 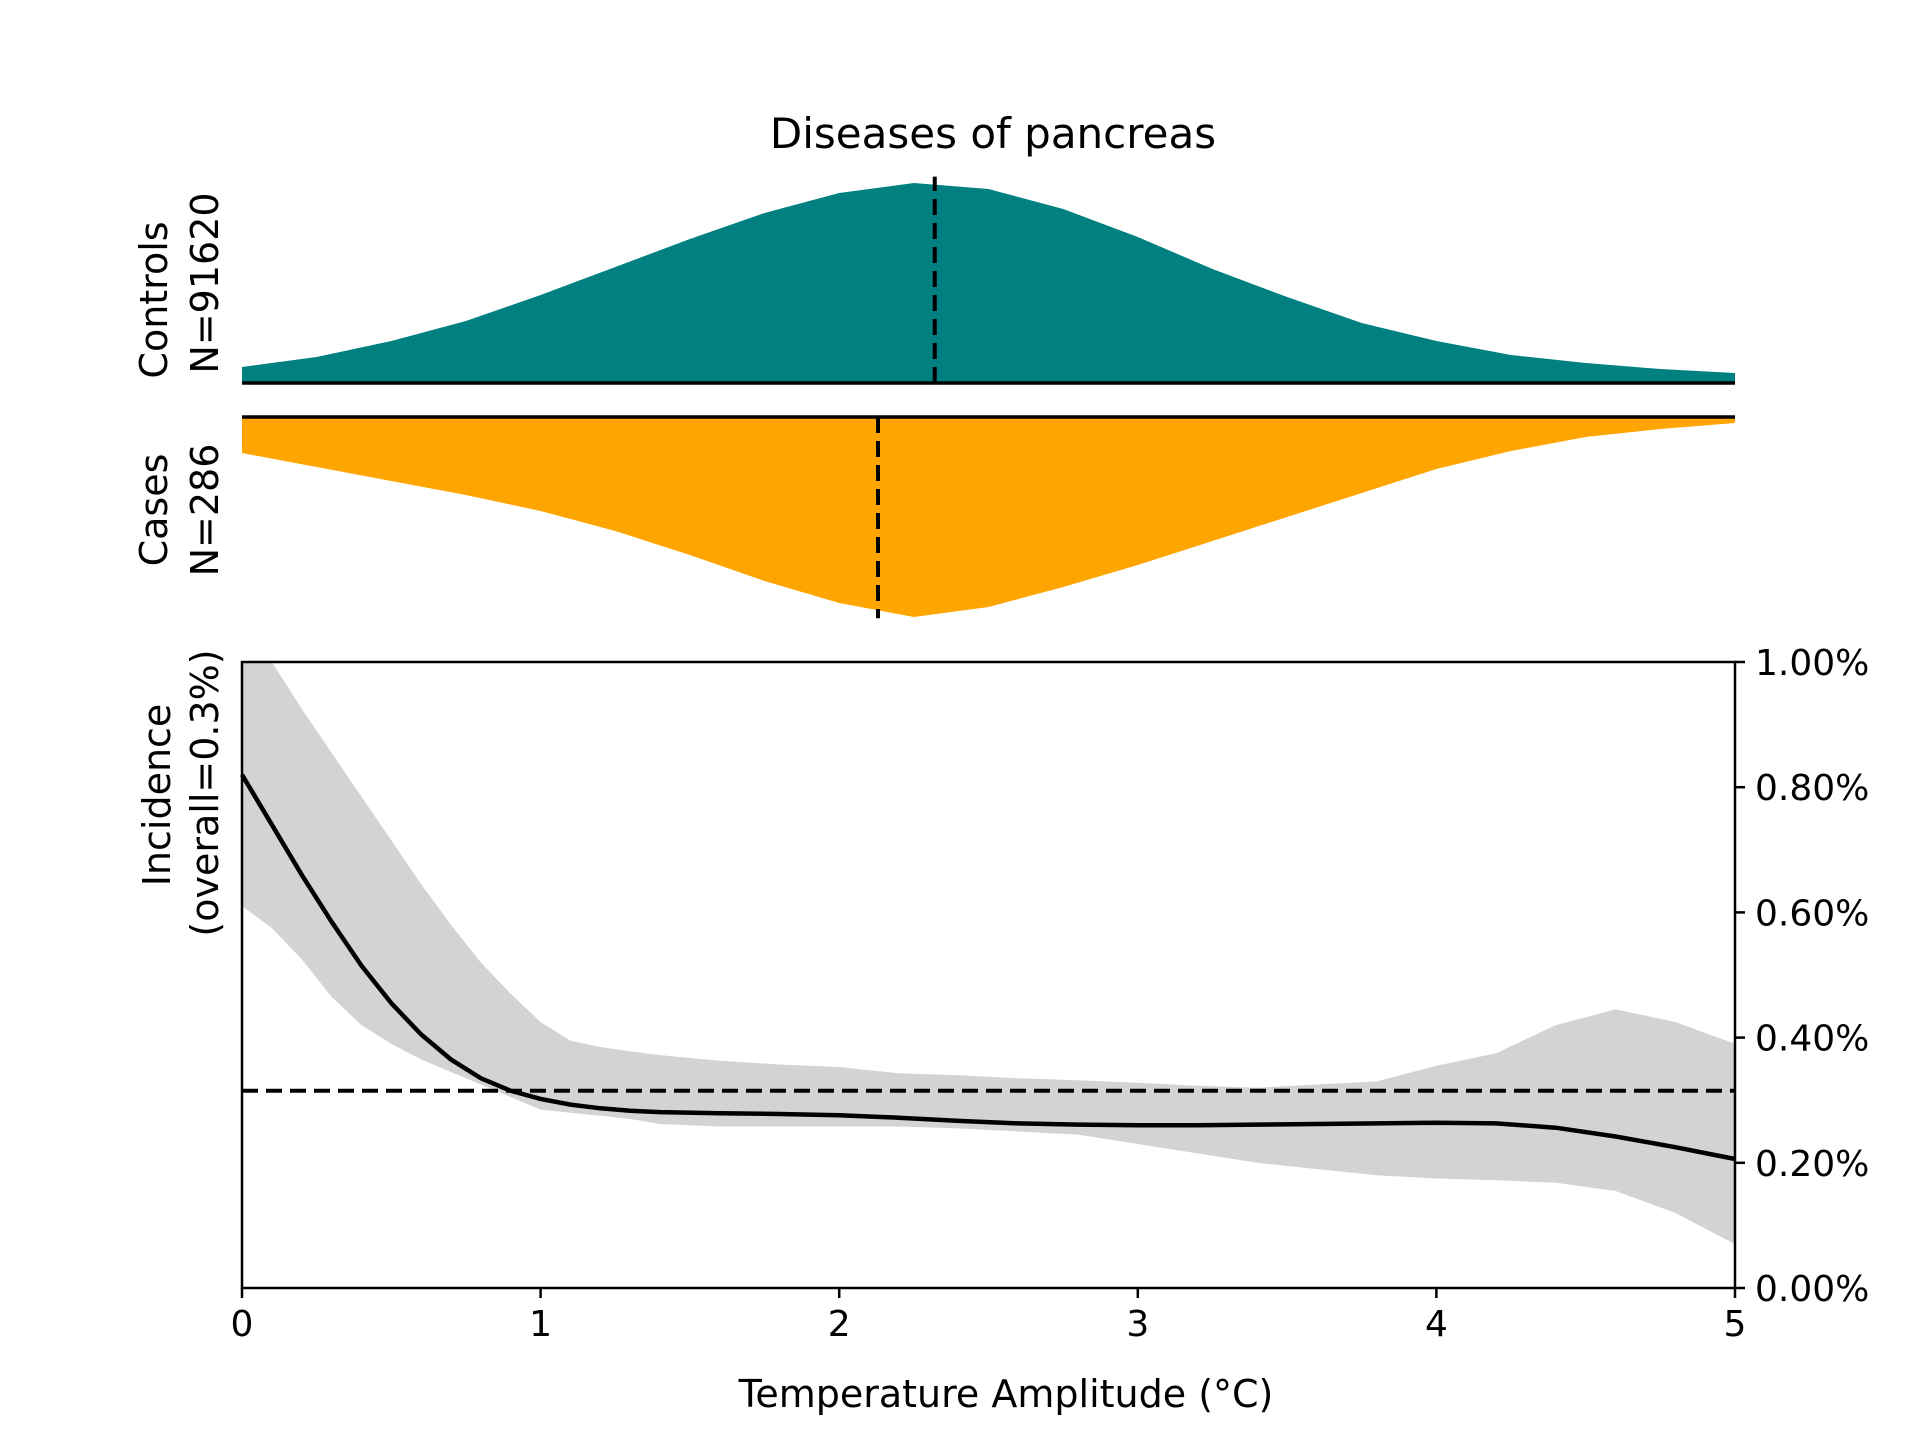 What do you see at coordinates (1735, 1324) in the screenshot?
I see `x-tick-label: 5` at bounding box center [1735, 1324].